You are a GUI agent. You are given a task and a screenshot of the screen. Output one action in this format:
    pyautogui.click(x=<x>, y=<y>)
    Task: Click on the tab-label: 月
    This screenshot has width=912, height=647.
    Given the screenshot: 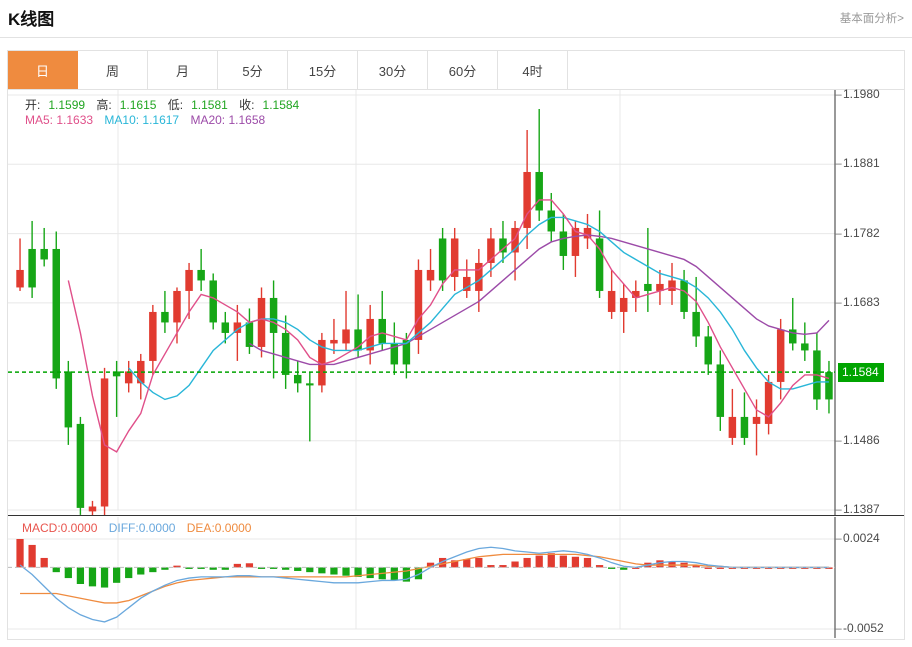 What is the action you would take?
    pyautogui.click(x=182, y=71)
    